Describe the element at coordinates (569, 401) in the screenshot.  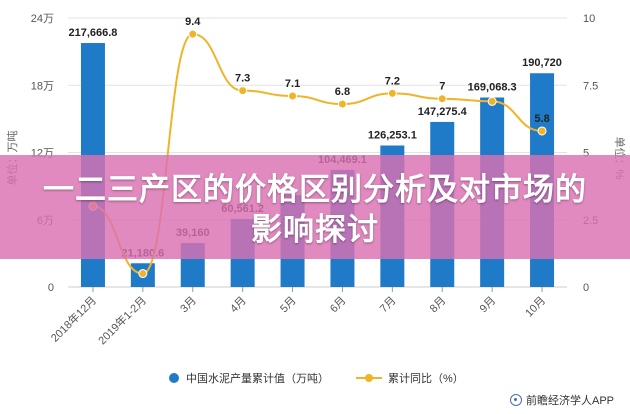
I see `credit-text: 前瞻经济学人APP` at that location.